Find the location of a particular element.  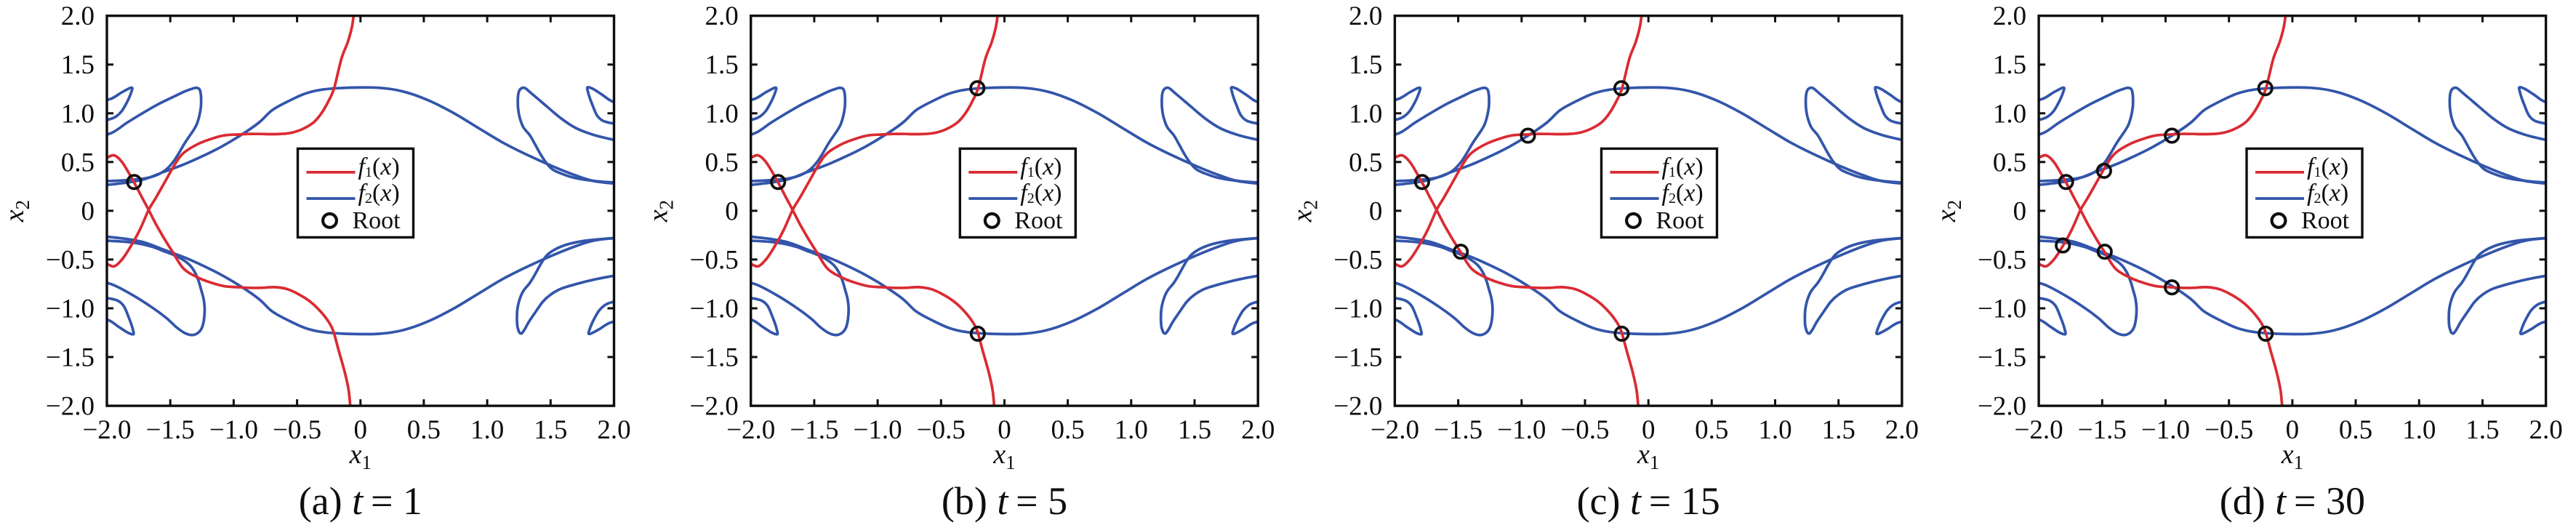

svg-text: (b) t = 5 is located at coordinates (1004, 501).